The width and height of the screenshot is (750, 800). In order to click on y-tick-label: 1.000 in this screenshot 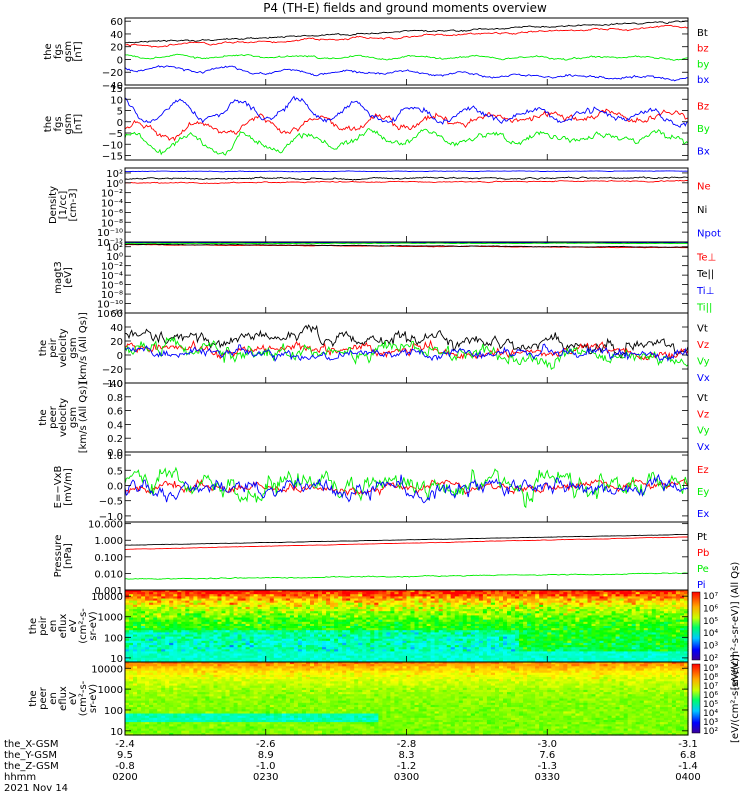, I will do `click(108, 541)`.